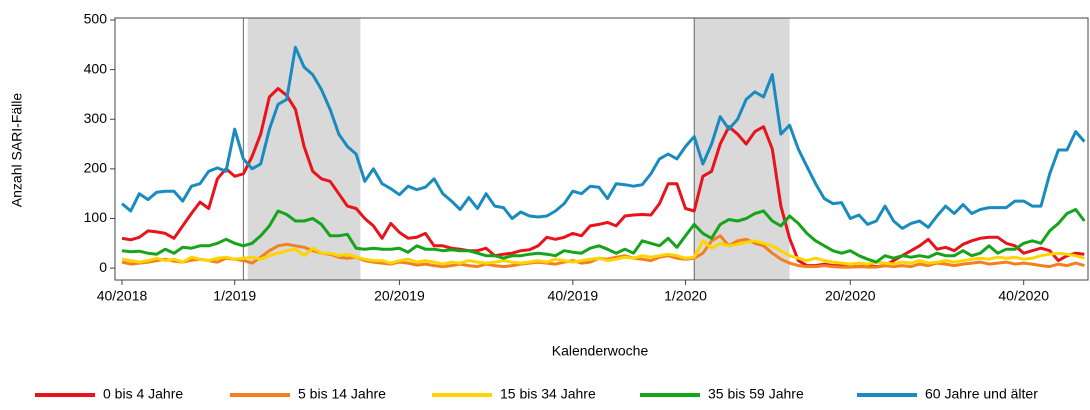 The height and width of the screenshot is (410, 1090). I want to click on y-axis-title: Anzahl SARI-Fälle, so click(17, 150).